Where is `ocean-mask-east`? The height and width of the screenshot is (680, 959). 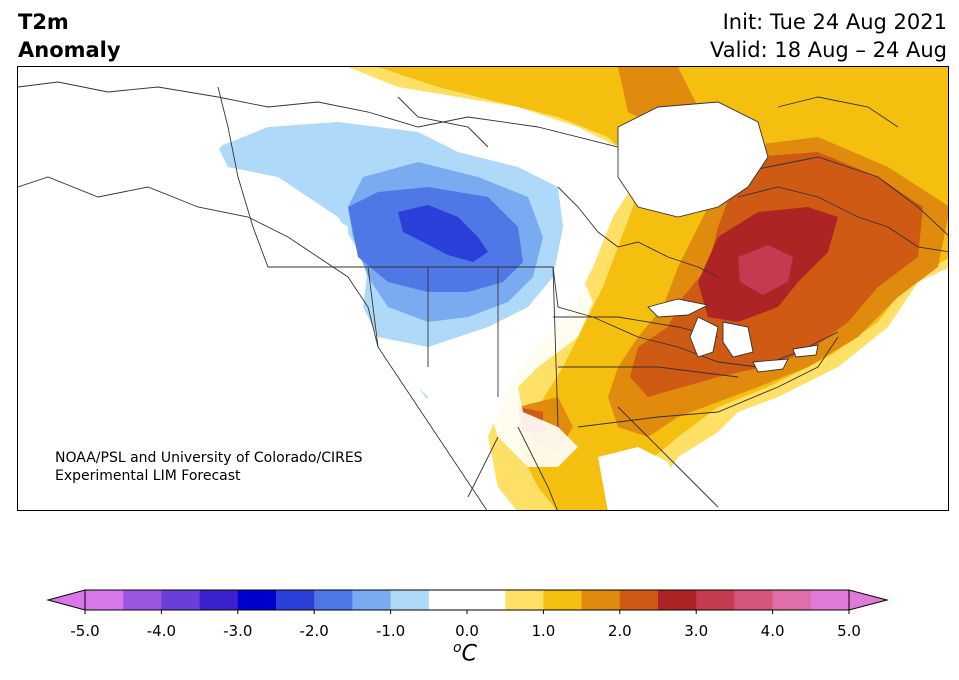 ocean-mask-east is located at coordinates (773, 413).